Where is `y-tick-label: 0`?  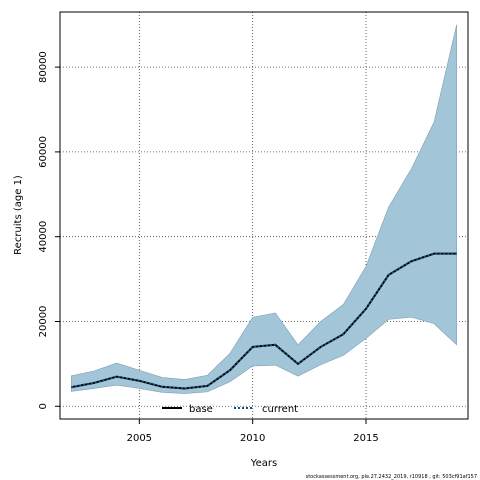
y-tick-label: 0 is located at coordinates (43, 406).